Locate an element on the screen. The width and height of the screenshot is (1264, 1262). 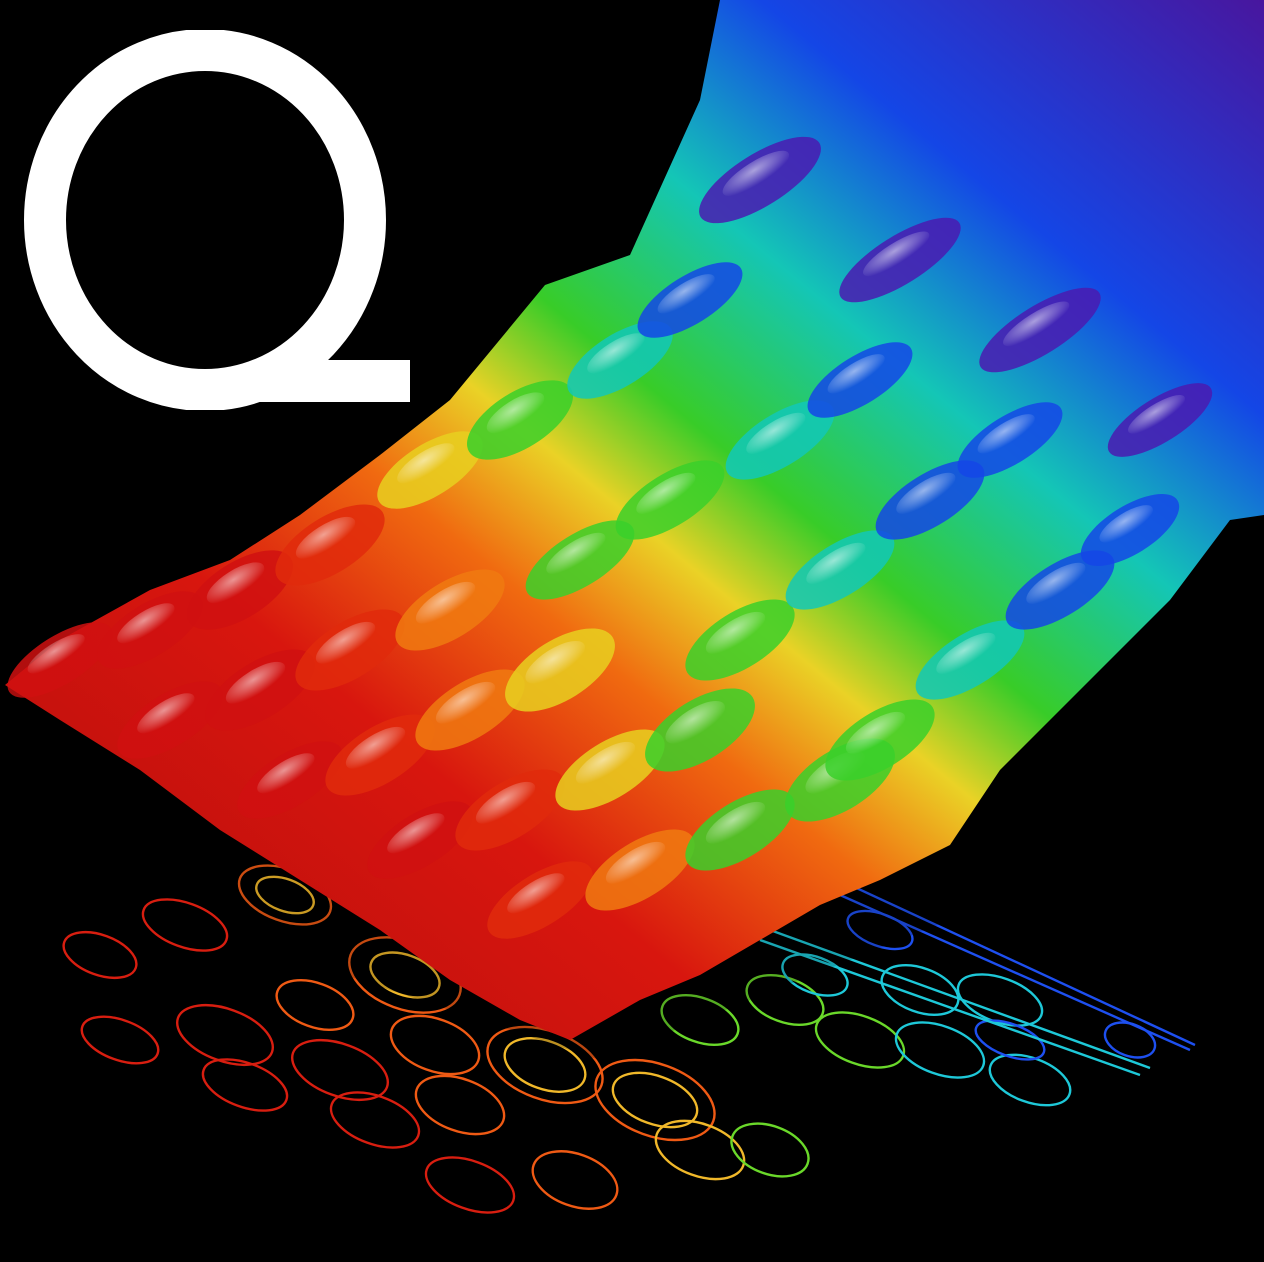
q-logo-tail is located at coordinates (327, 381).